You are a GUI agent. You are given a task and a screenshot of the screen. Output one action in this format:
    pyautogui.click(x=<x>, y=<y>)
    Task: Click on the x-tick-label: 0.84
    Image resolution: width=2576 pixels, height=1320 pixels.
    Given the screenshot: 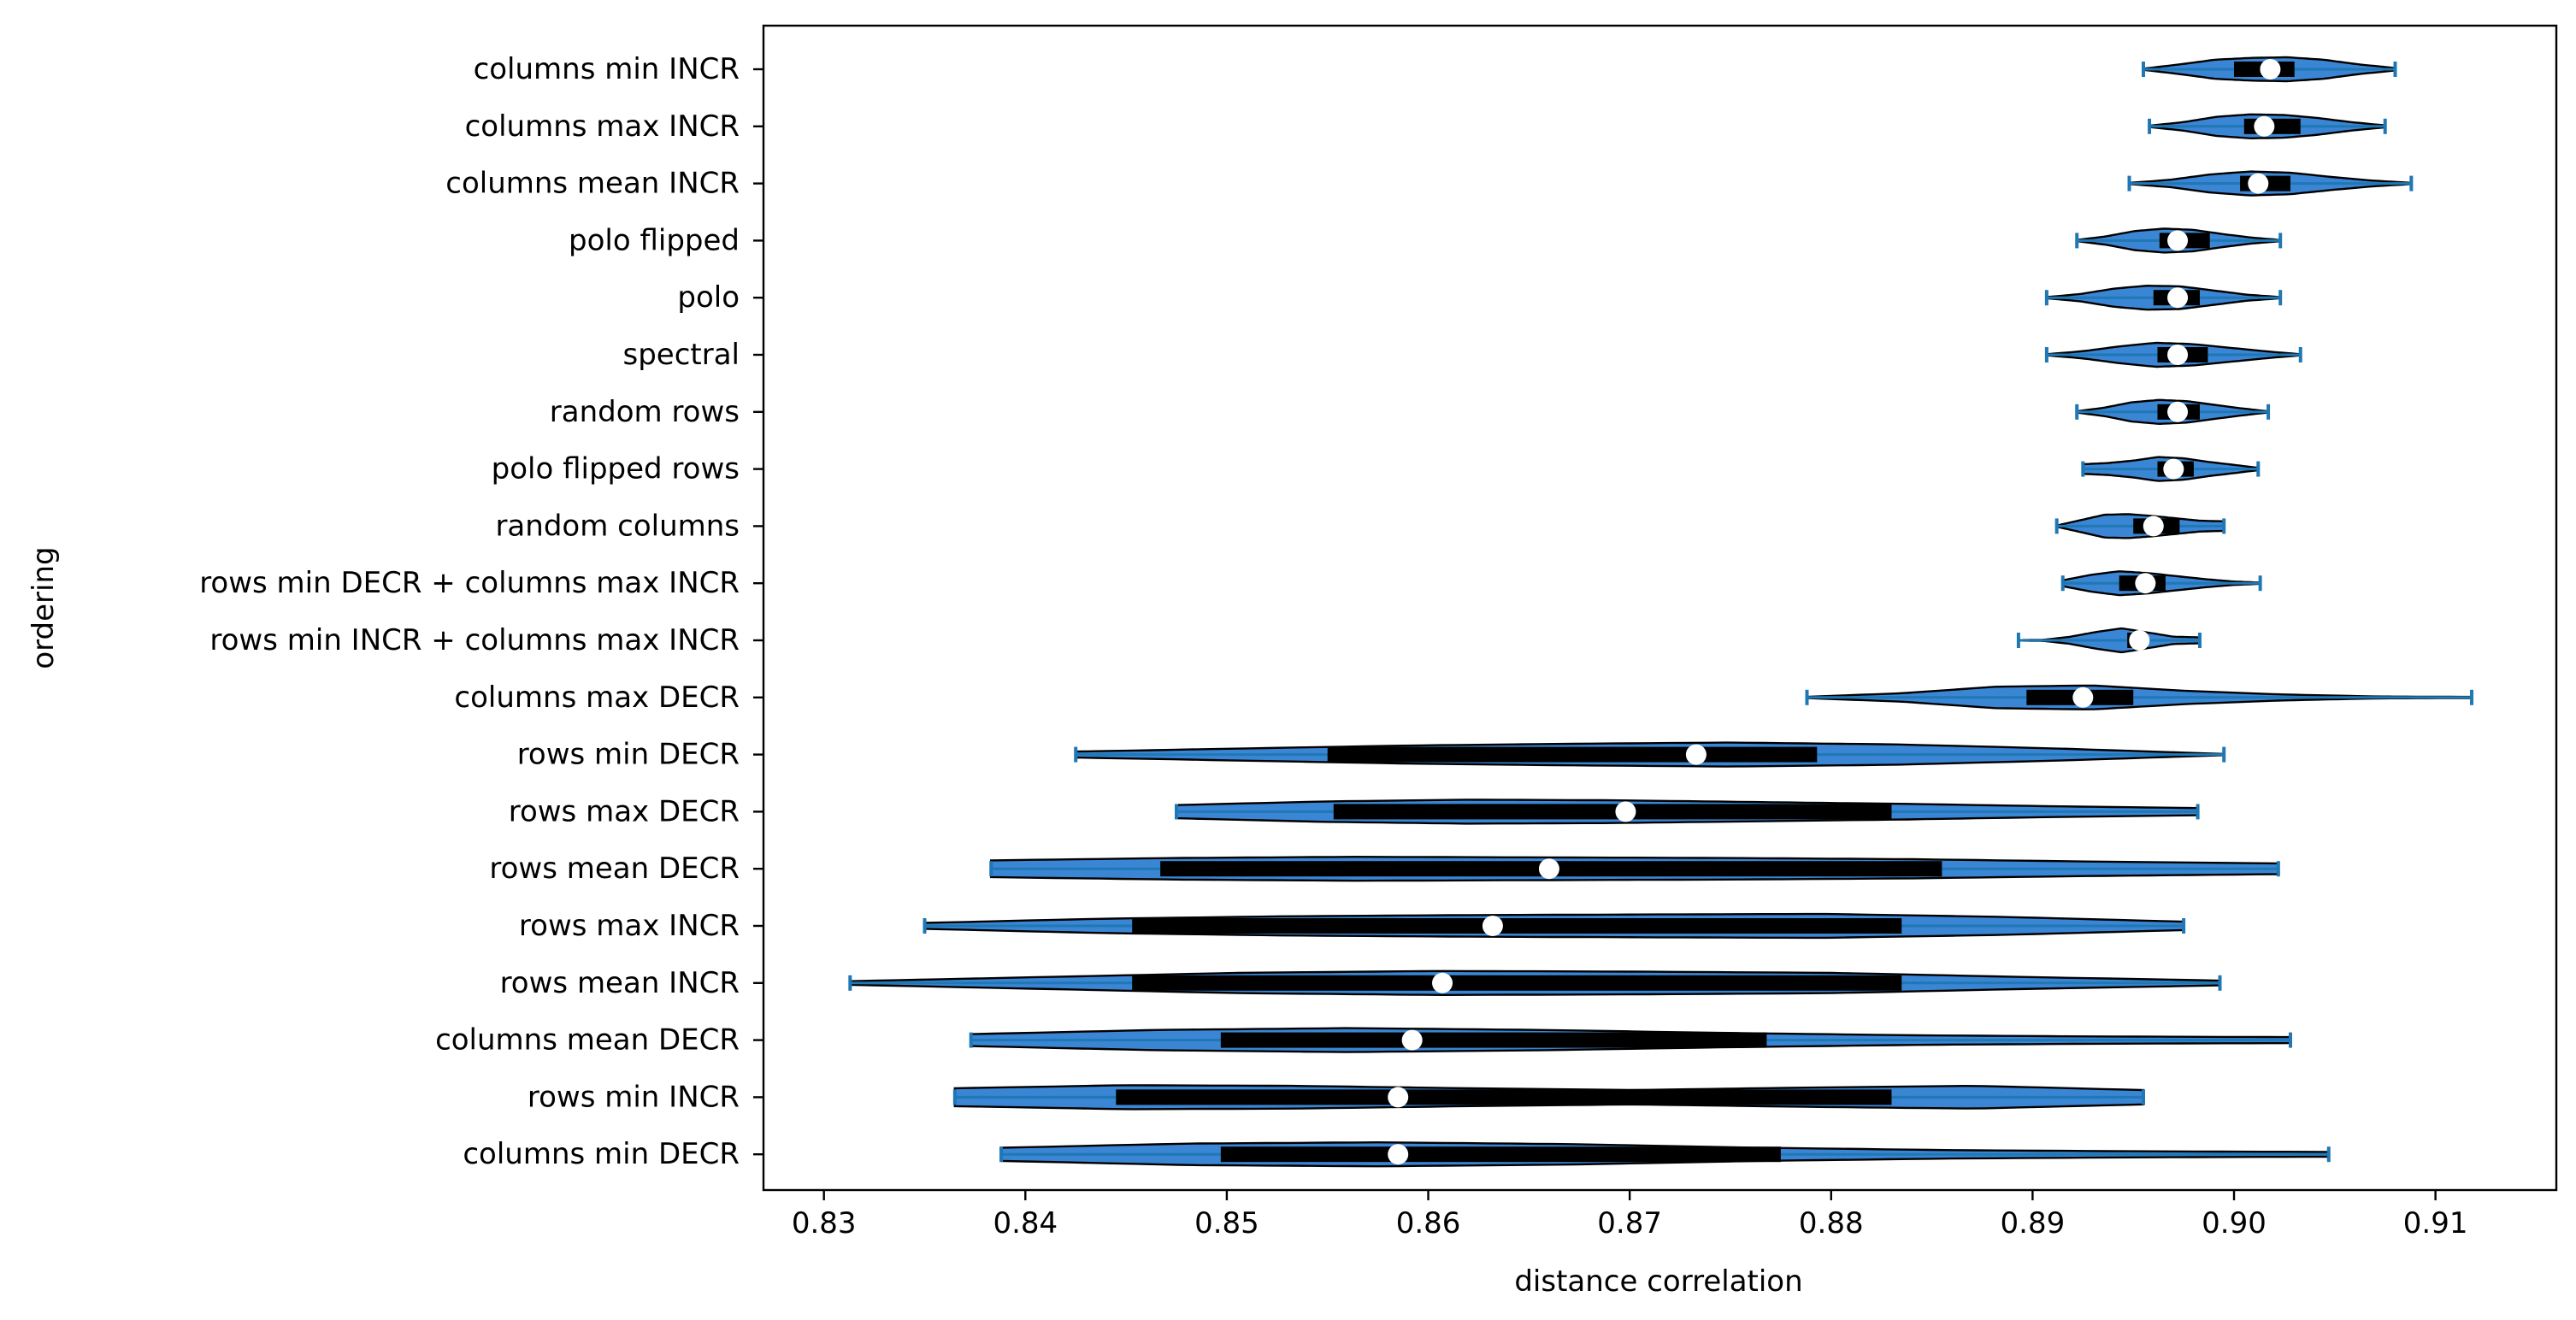 What is the action you would take?
    pyautogui.click(x=1025, y=1223)
    